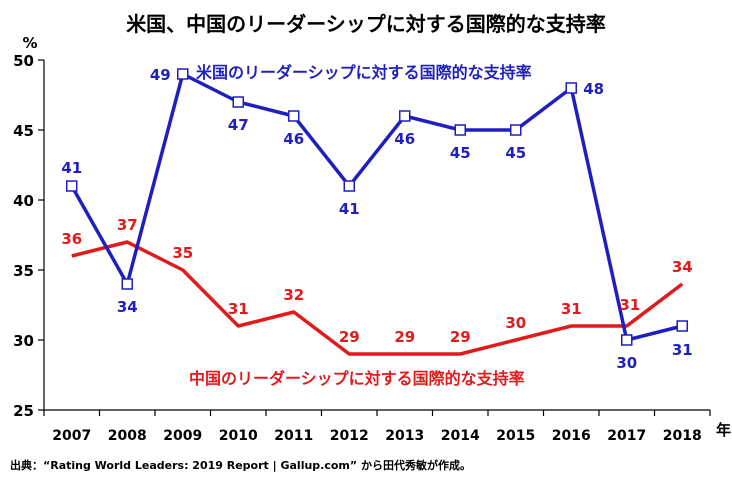 Image resolution: width=732 pixels, height=478 pixels. Describe the element at coordinates (682, 436) in the screenshot. I see `x-tick-label: 2018` at that location.